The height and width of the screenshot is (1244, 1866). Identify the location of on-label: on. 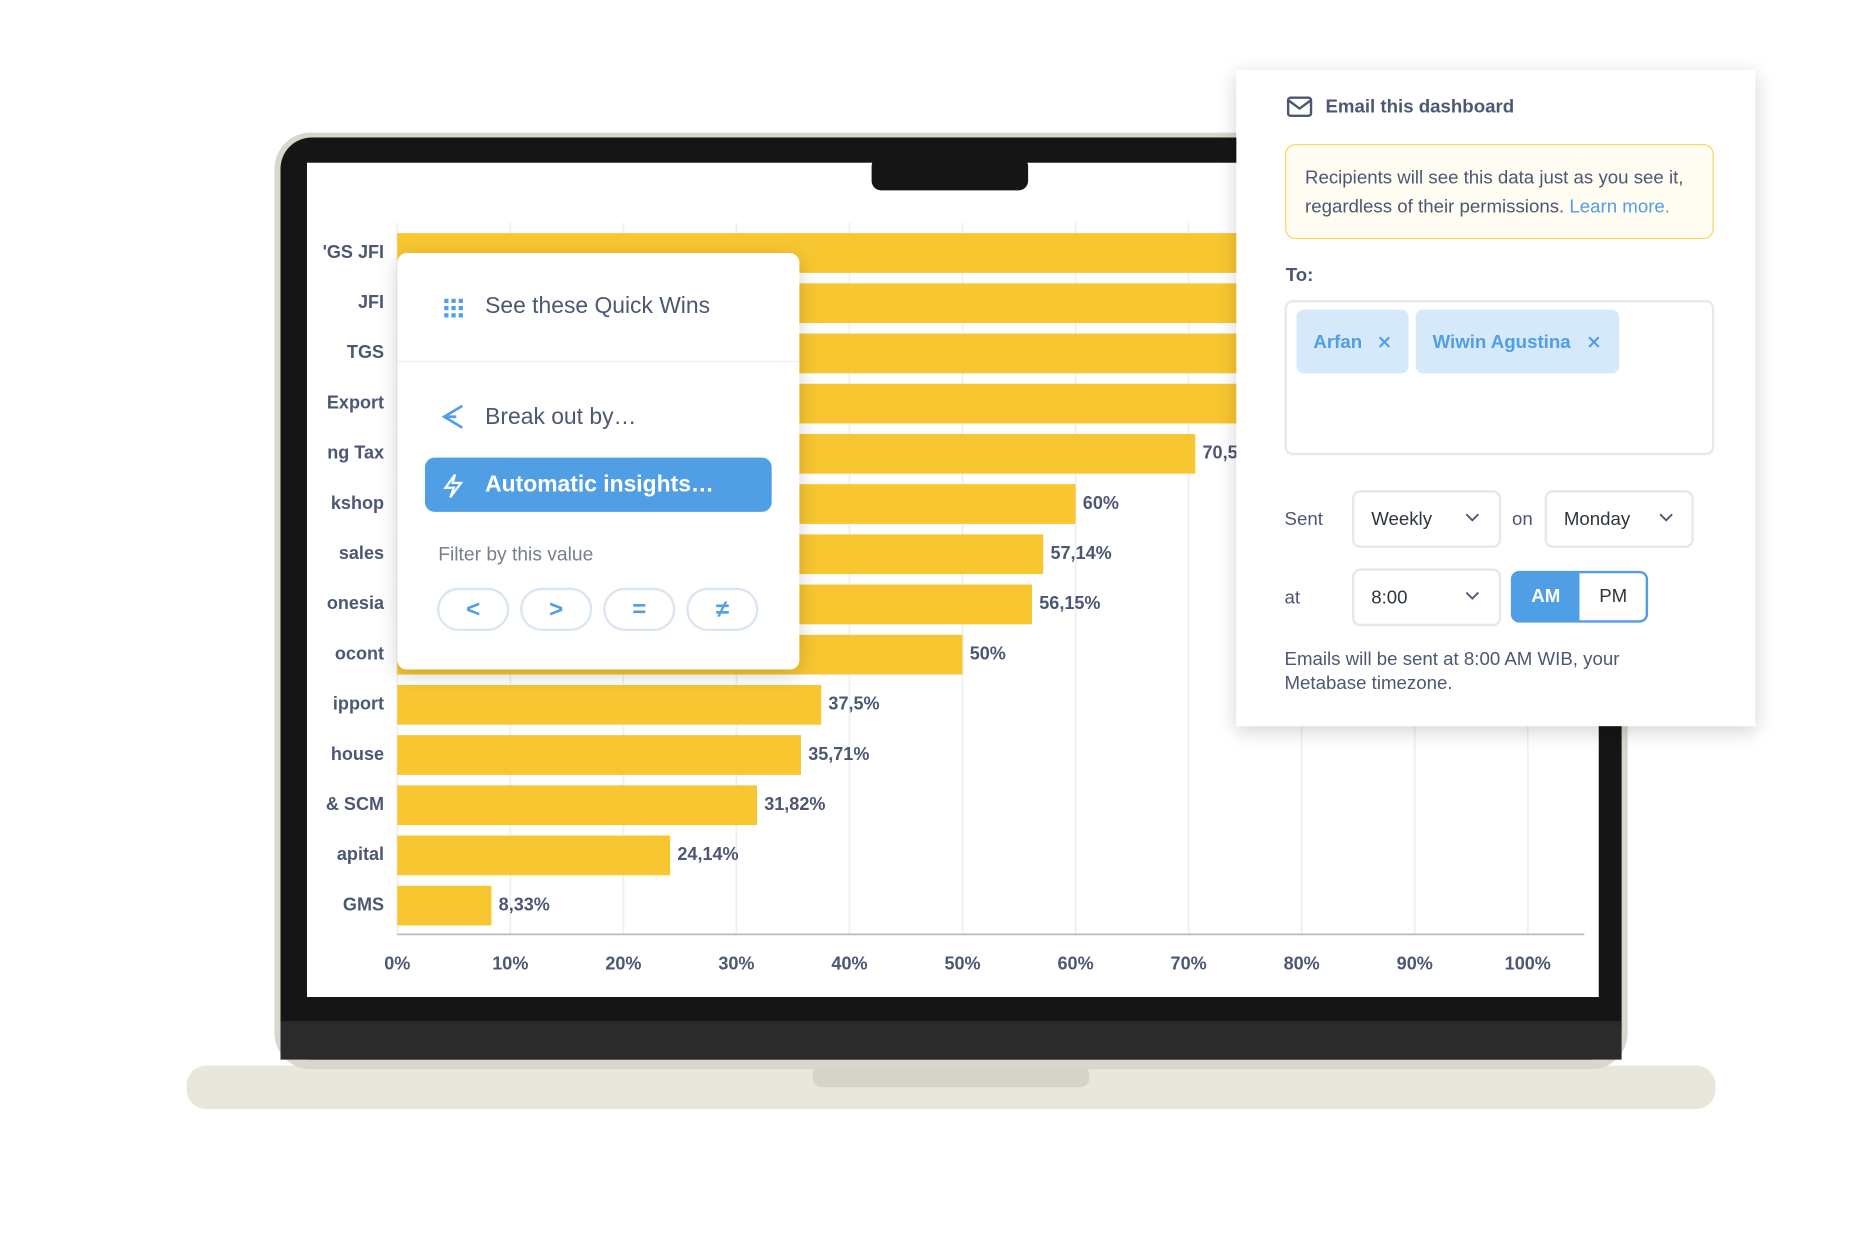
(1522, 518).